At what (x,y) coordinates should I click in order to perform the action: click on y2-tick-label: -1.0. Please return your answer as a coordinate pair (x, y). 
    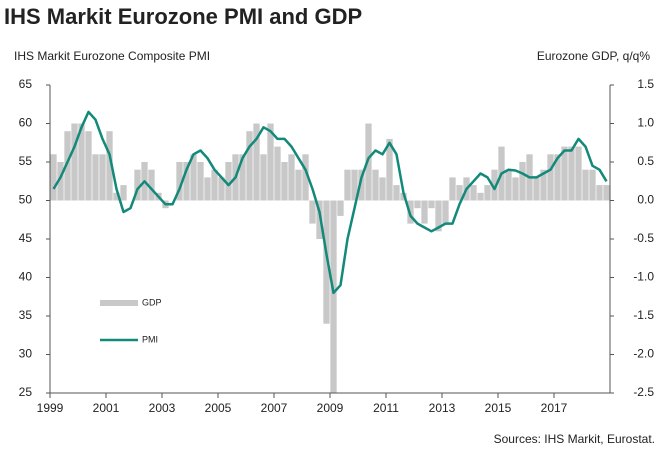
    Looking at the image, I should click on (643, 277).